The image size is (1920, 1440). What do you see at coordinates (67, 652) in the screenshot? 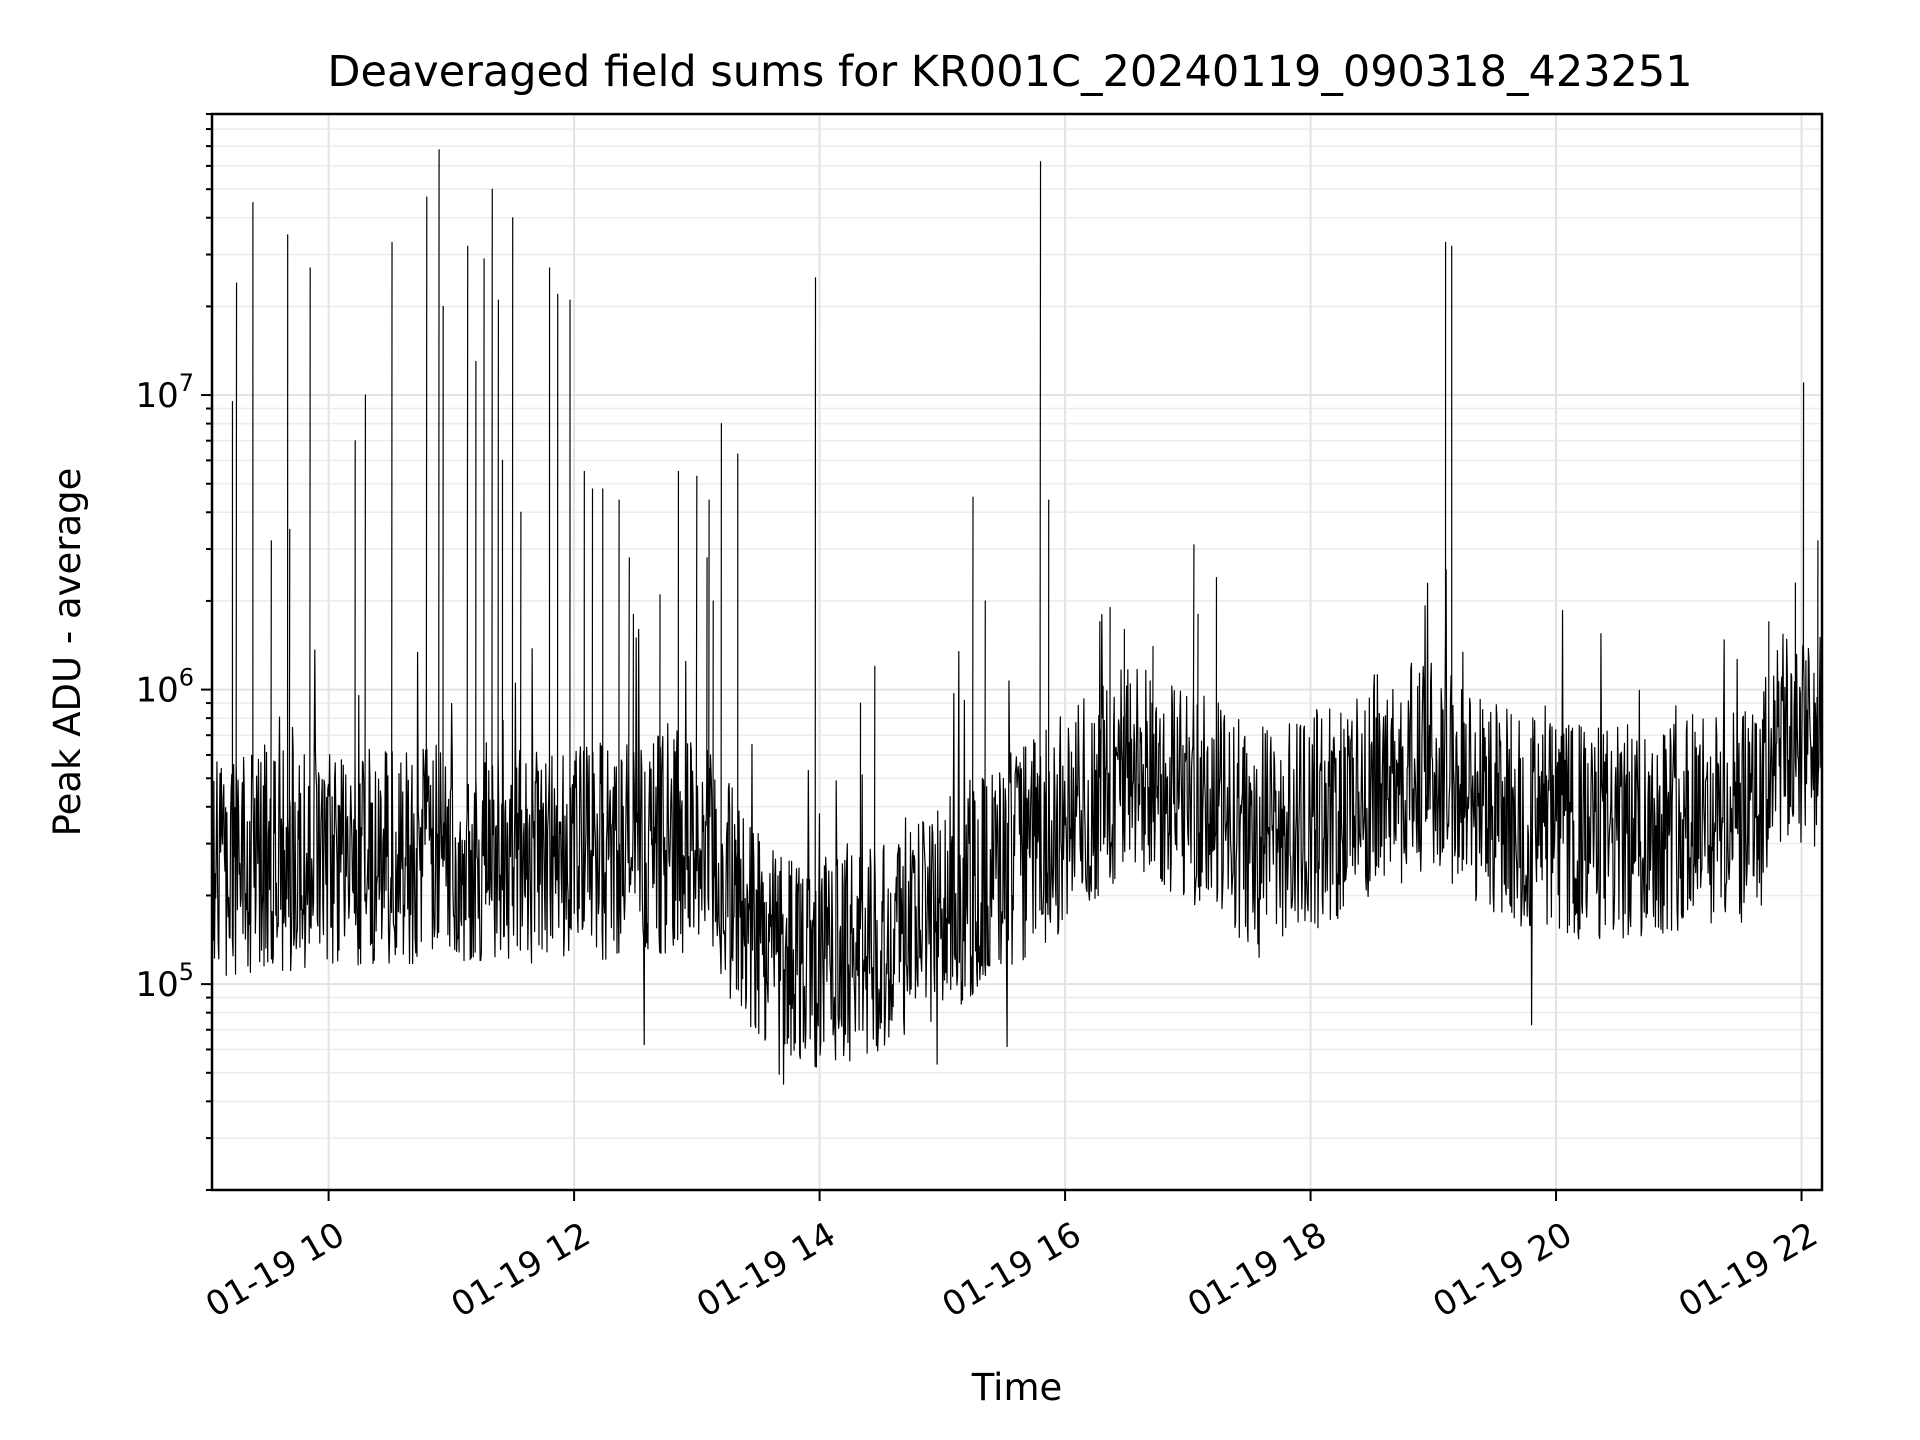
I see `y-axis-label: Peak ADU - average` at bounding box center [67, 652].